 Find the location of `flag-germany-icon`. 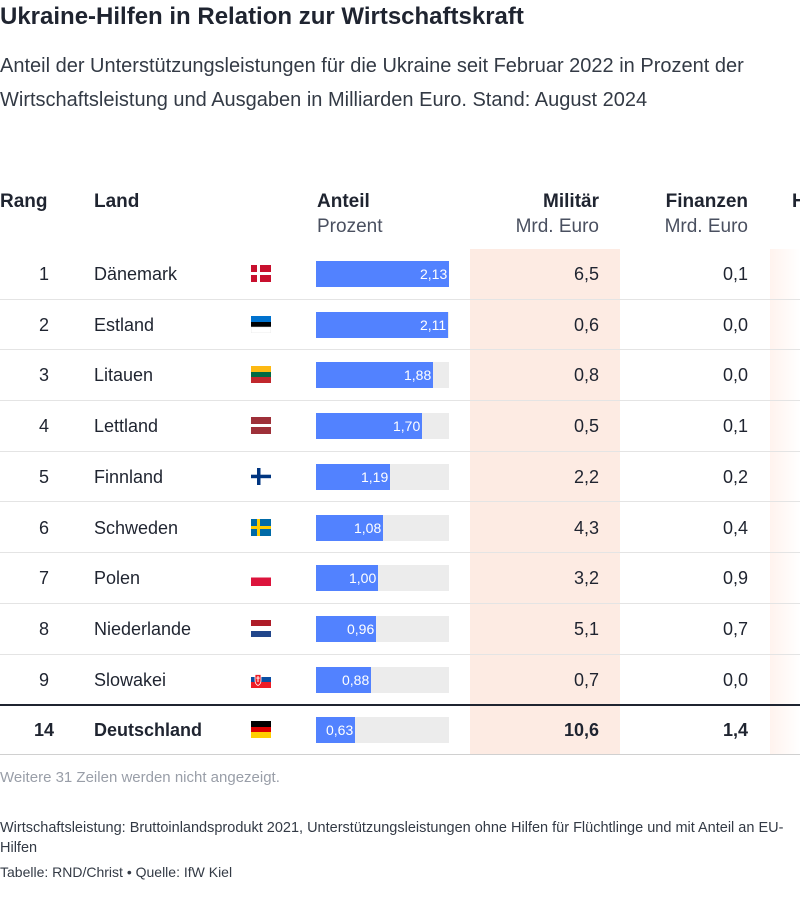

flag-germany-icon is located at coordinates (261, 730).